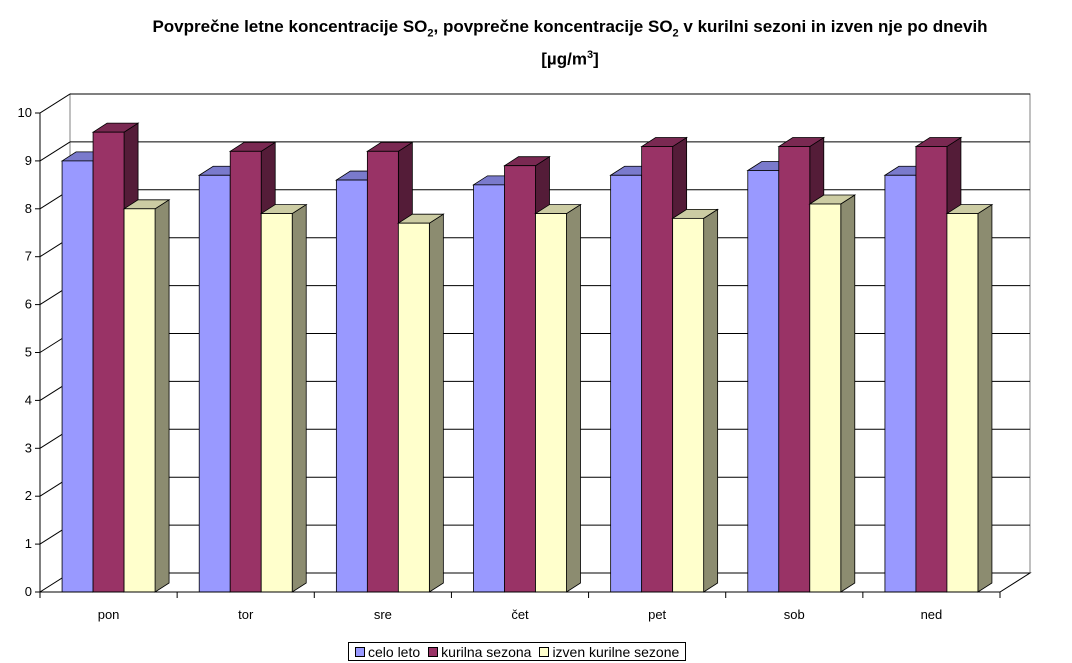  Describe the element at coordinates (544, 651) in the screenshot. I see `legend-swatch-izven-kurilne-sezone` at that location.